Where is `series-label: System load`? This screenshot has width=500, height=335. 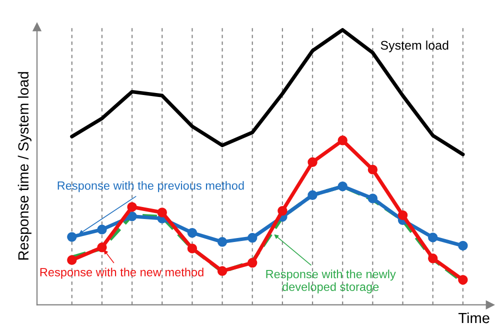
series-label: System load is located at coordinates (414, 46).